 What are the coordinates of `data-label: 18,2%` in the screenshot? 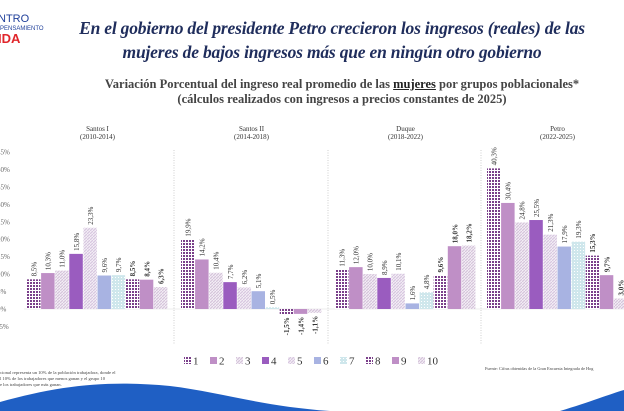 It's located at (469, 232).